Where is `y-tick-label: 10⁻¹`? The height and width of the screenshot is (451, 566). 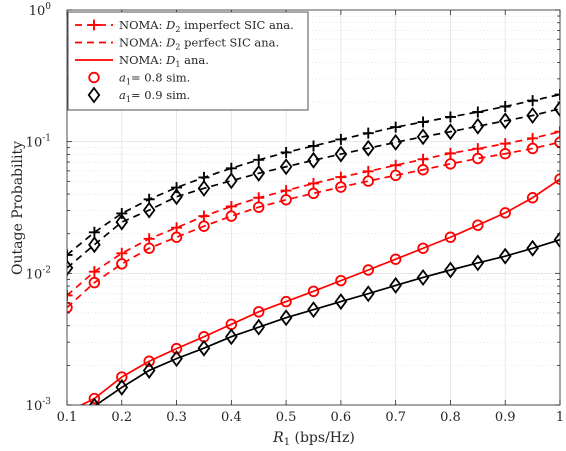
y-tick-label: 10⁻¹ is located at coordinates (38, 142).